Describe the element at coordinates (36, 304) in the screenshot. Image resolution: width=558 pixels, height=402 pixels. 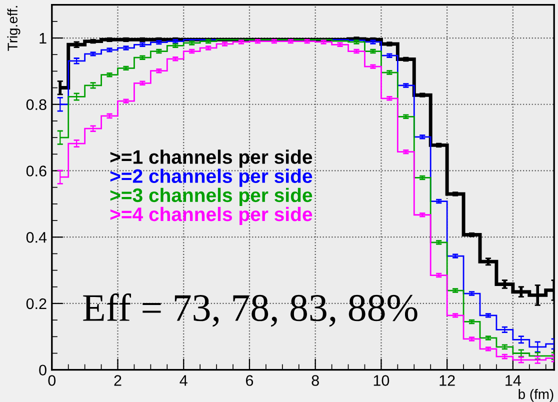
I see `y-tick-label: 0.2` at that location.